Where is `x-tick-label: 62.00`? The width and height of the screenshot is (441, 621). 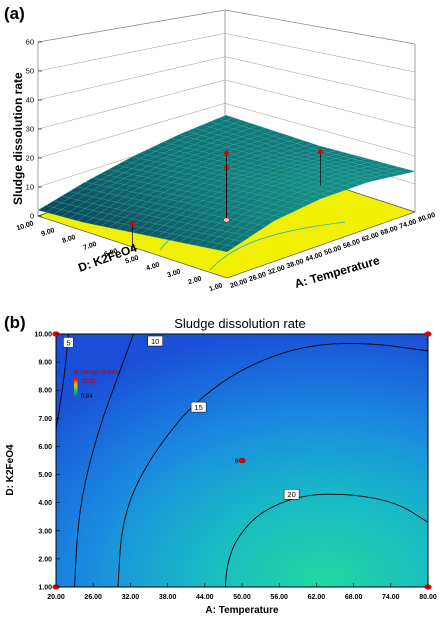
x-tick-label: 62.00 is located at coordinates (317, 597).